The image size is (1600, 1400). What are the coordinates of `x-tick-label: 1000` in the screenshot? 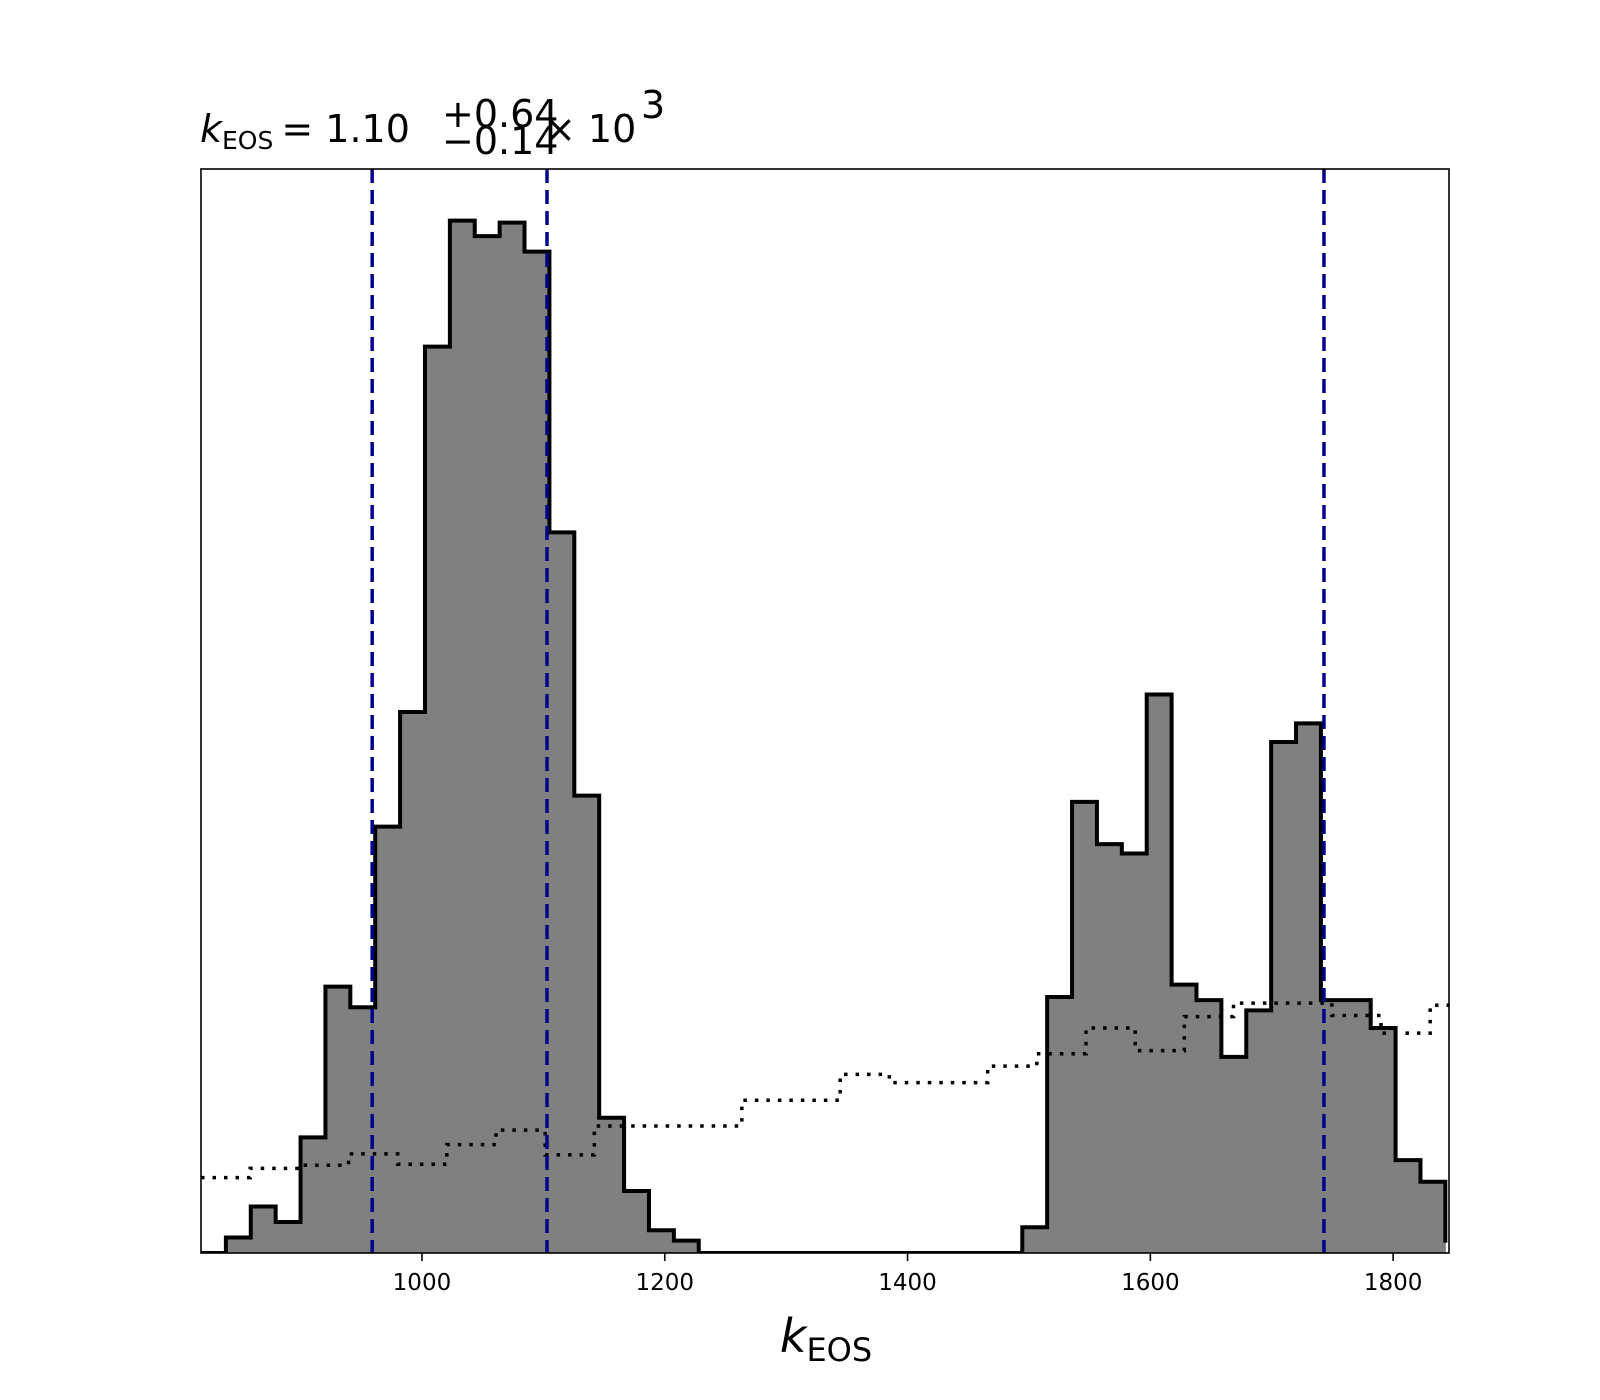 It's located at (422, 1283).